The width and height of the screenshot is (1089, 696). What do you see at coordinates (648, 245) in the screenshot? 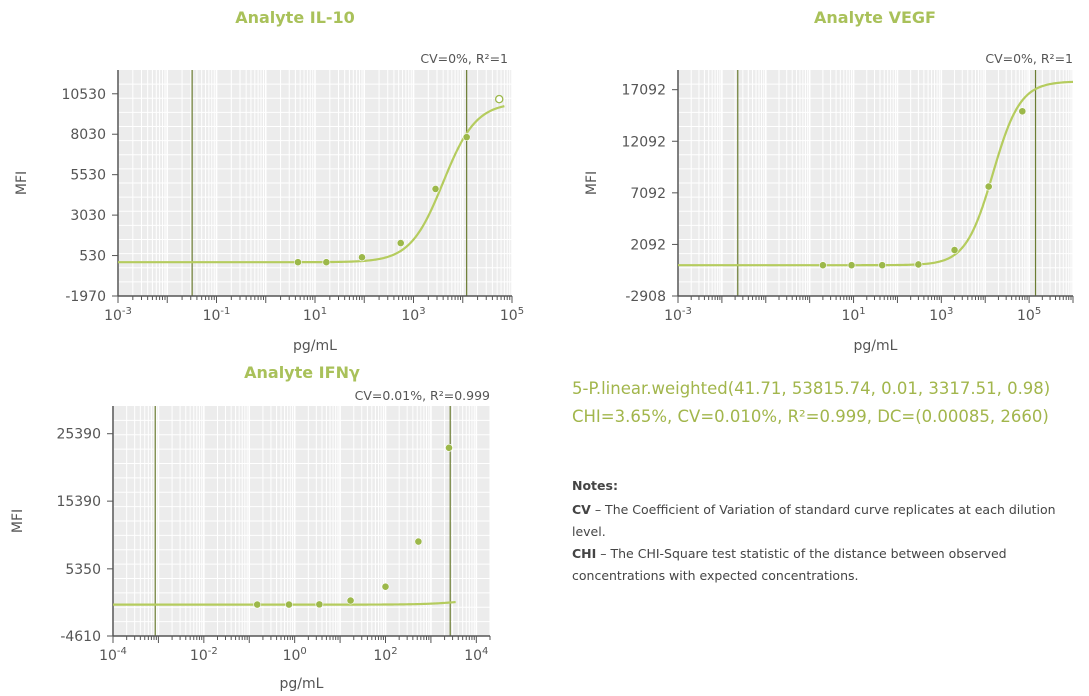
I see `y-tick-label: 2092` at bounding box center [648, 245].